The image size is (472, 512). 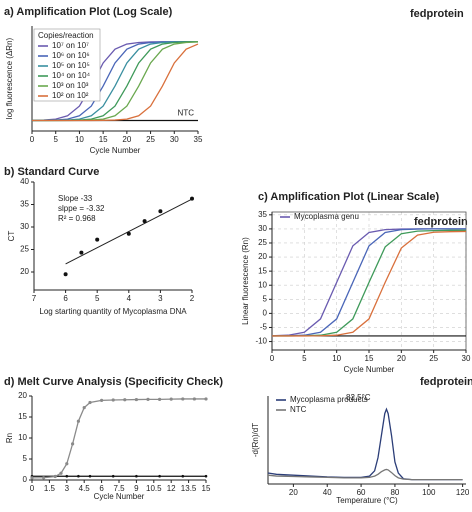 I want to click on y-axis-label: Linear fluorescence (Rn), so click(x=245, y=281).